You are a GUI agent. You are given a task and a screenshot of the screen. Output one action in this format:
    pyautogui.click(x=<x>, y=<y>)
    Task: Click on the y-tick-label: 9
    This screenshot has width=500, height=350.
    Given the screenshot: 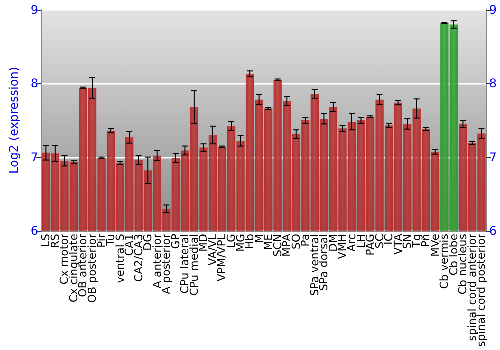 What is the action you would take?
    pyautogui.click(x=34, y=10)
    